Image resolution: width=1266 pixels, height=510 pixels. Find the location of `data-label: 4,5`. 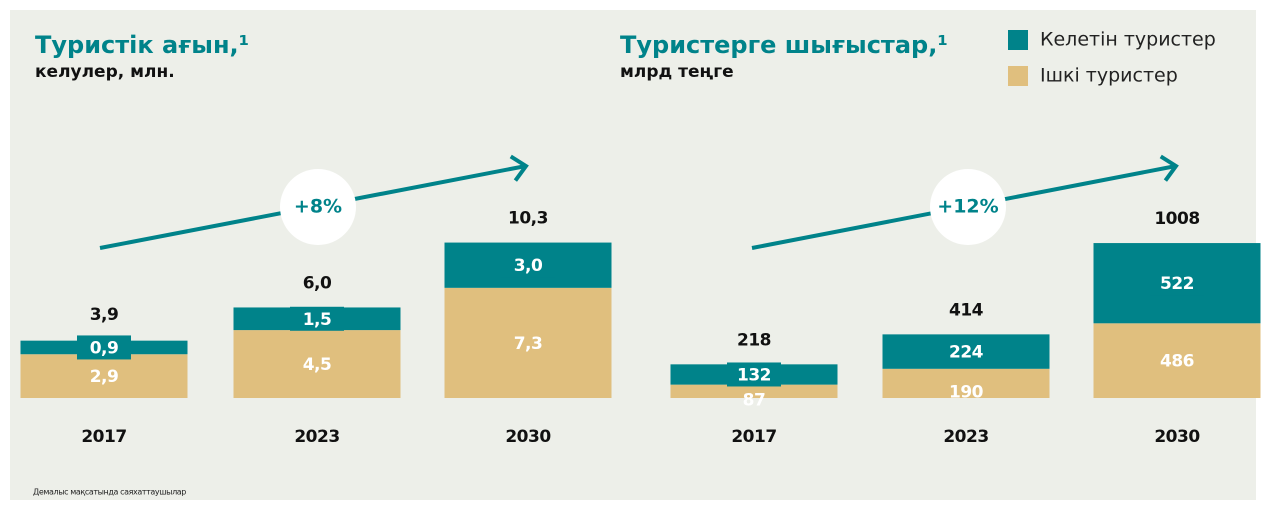

data-label: 4,5 is located at coordinates (317, 365).